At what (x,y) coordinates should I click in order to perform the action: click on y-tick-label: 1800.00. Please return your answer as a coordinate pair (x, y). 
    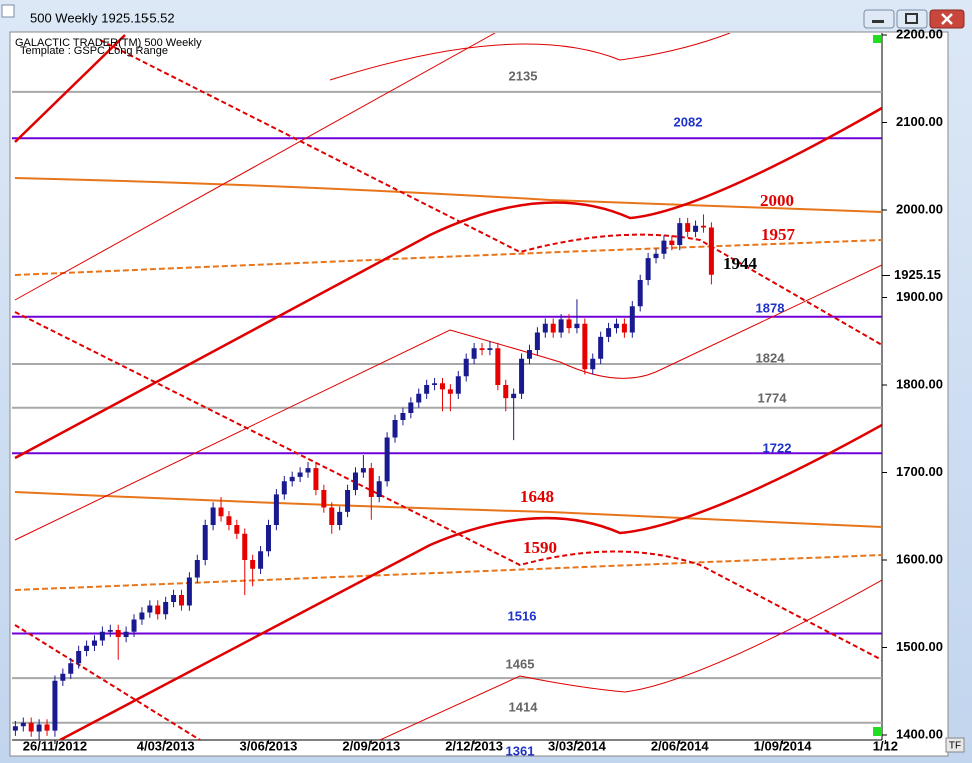
    Looking at the image, I should click on (919, 383).